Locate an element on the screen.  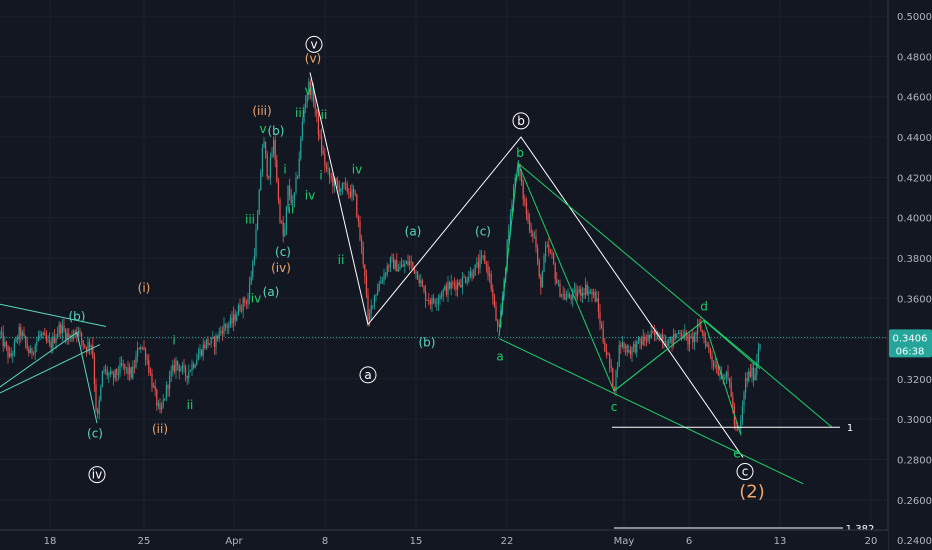
price-tick-label: 0.2600 is located at coordinates (914, 501).